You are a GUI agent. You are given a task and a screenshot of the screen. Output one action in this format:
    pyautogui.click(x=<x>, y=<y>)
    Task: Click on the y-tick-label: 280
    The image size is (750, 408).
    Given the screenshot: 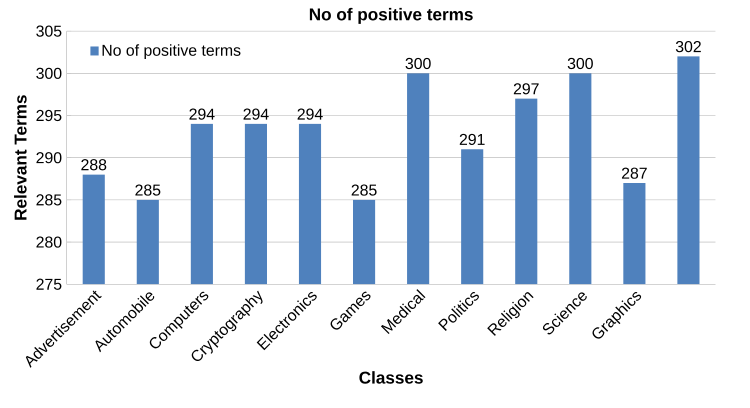 What is the action you would take?
    pyautogui.click(x=49, y=242)
    